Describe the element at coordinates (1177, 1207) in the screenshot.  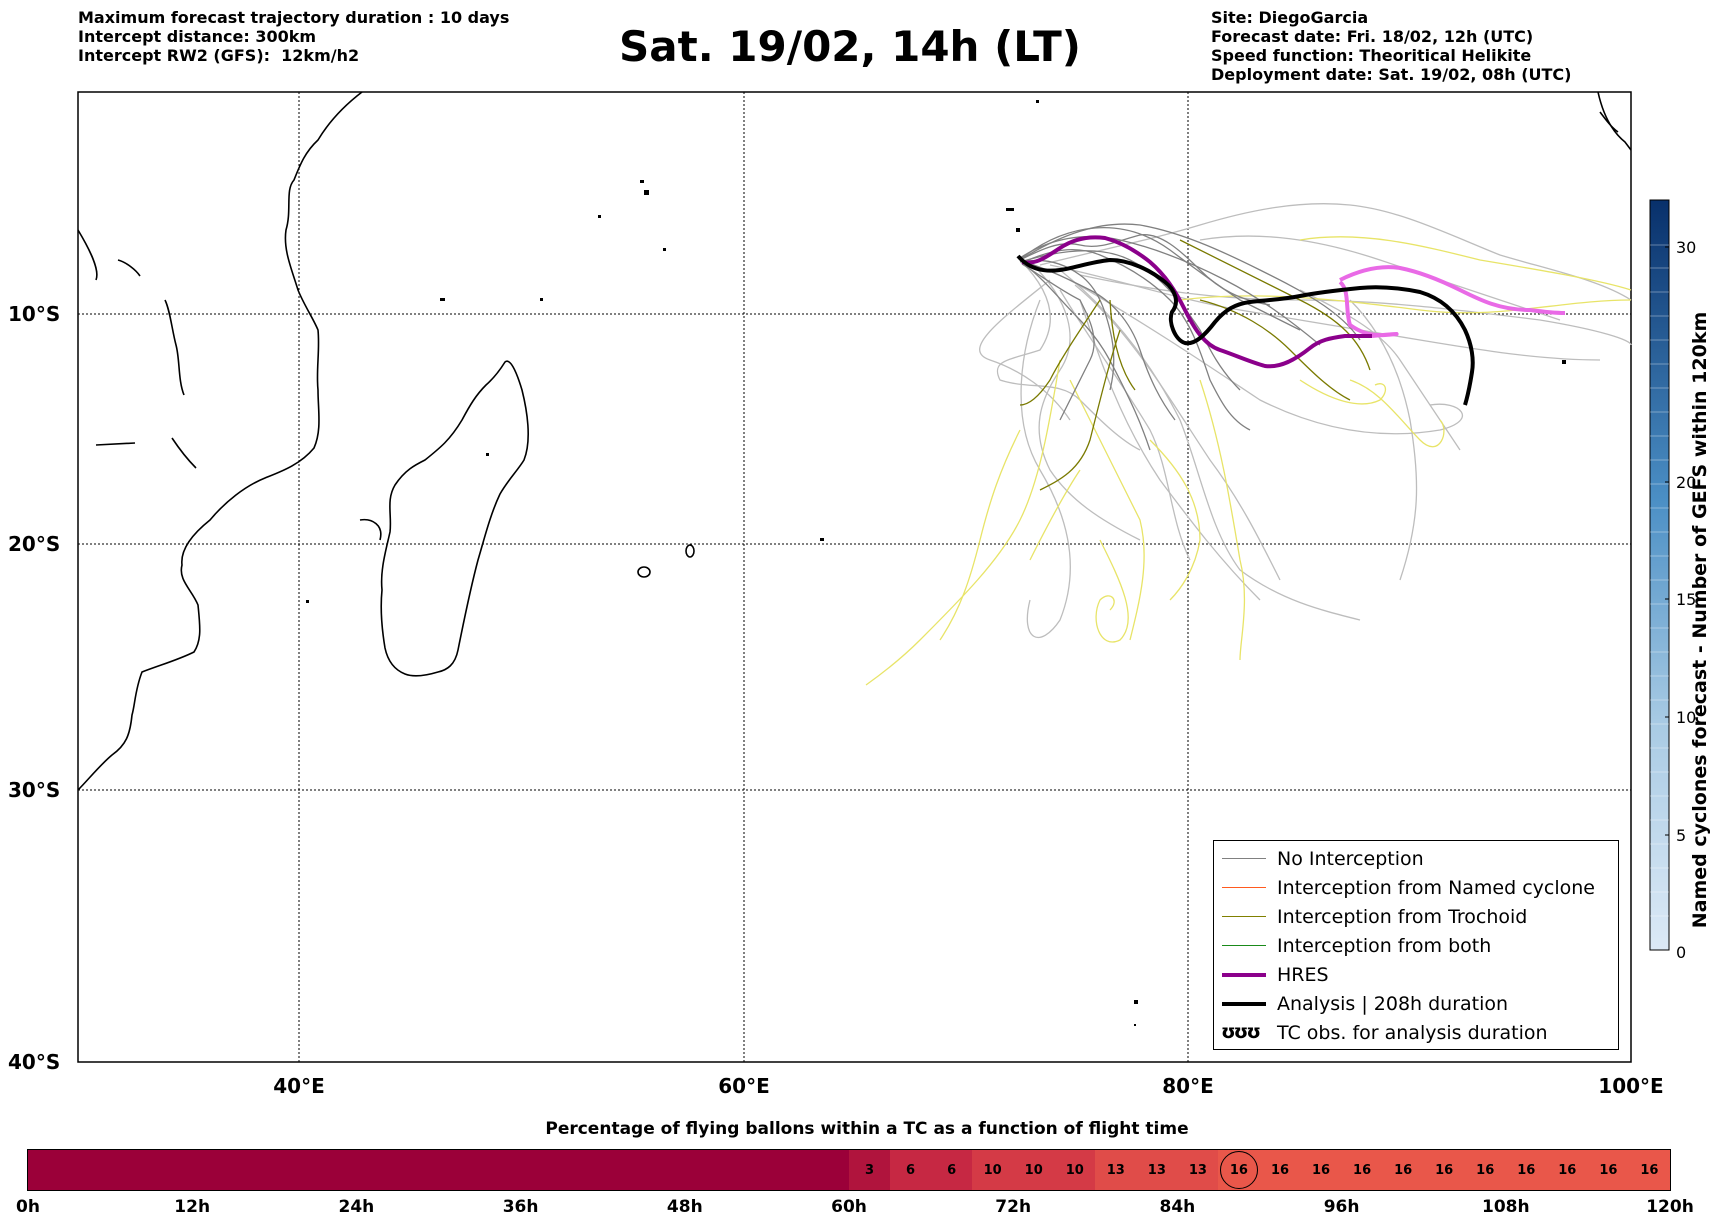
I see `timeline-label: 84h` at that location.